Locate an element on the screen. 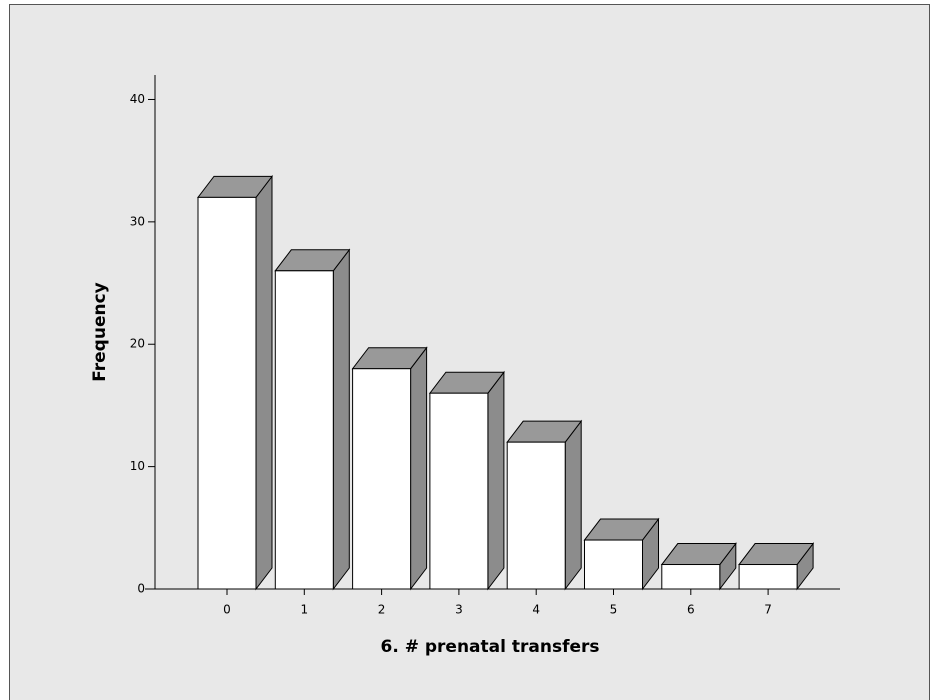  x-tick-label: 4 is located at coordinates (536, 610).